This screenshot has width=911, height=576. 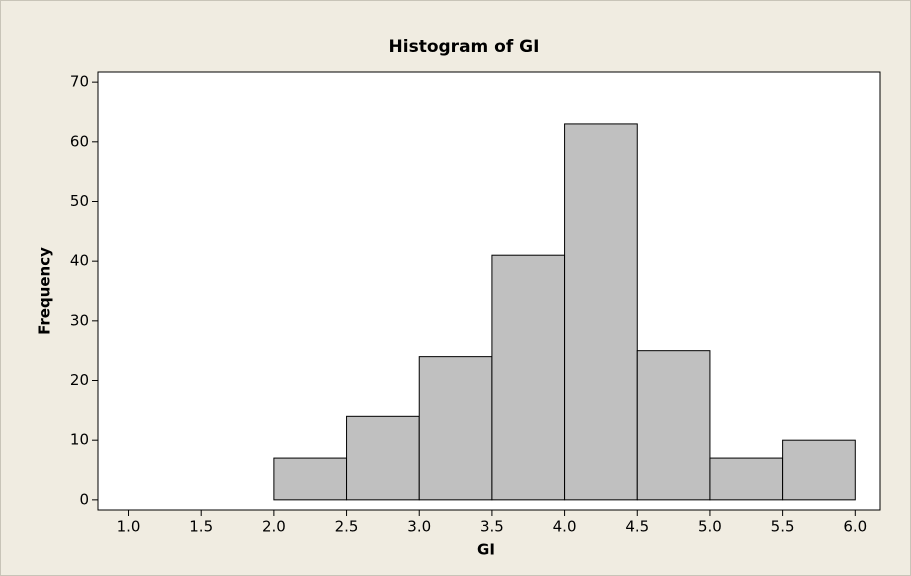 What do you see at coordinates (464, 47) in the screenshot?
I see `chart-title: Histogram of GI` at bounding box center [464, 47].